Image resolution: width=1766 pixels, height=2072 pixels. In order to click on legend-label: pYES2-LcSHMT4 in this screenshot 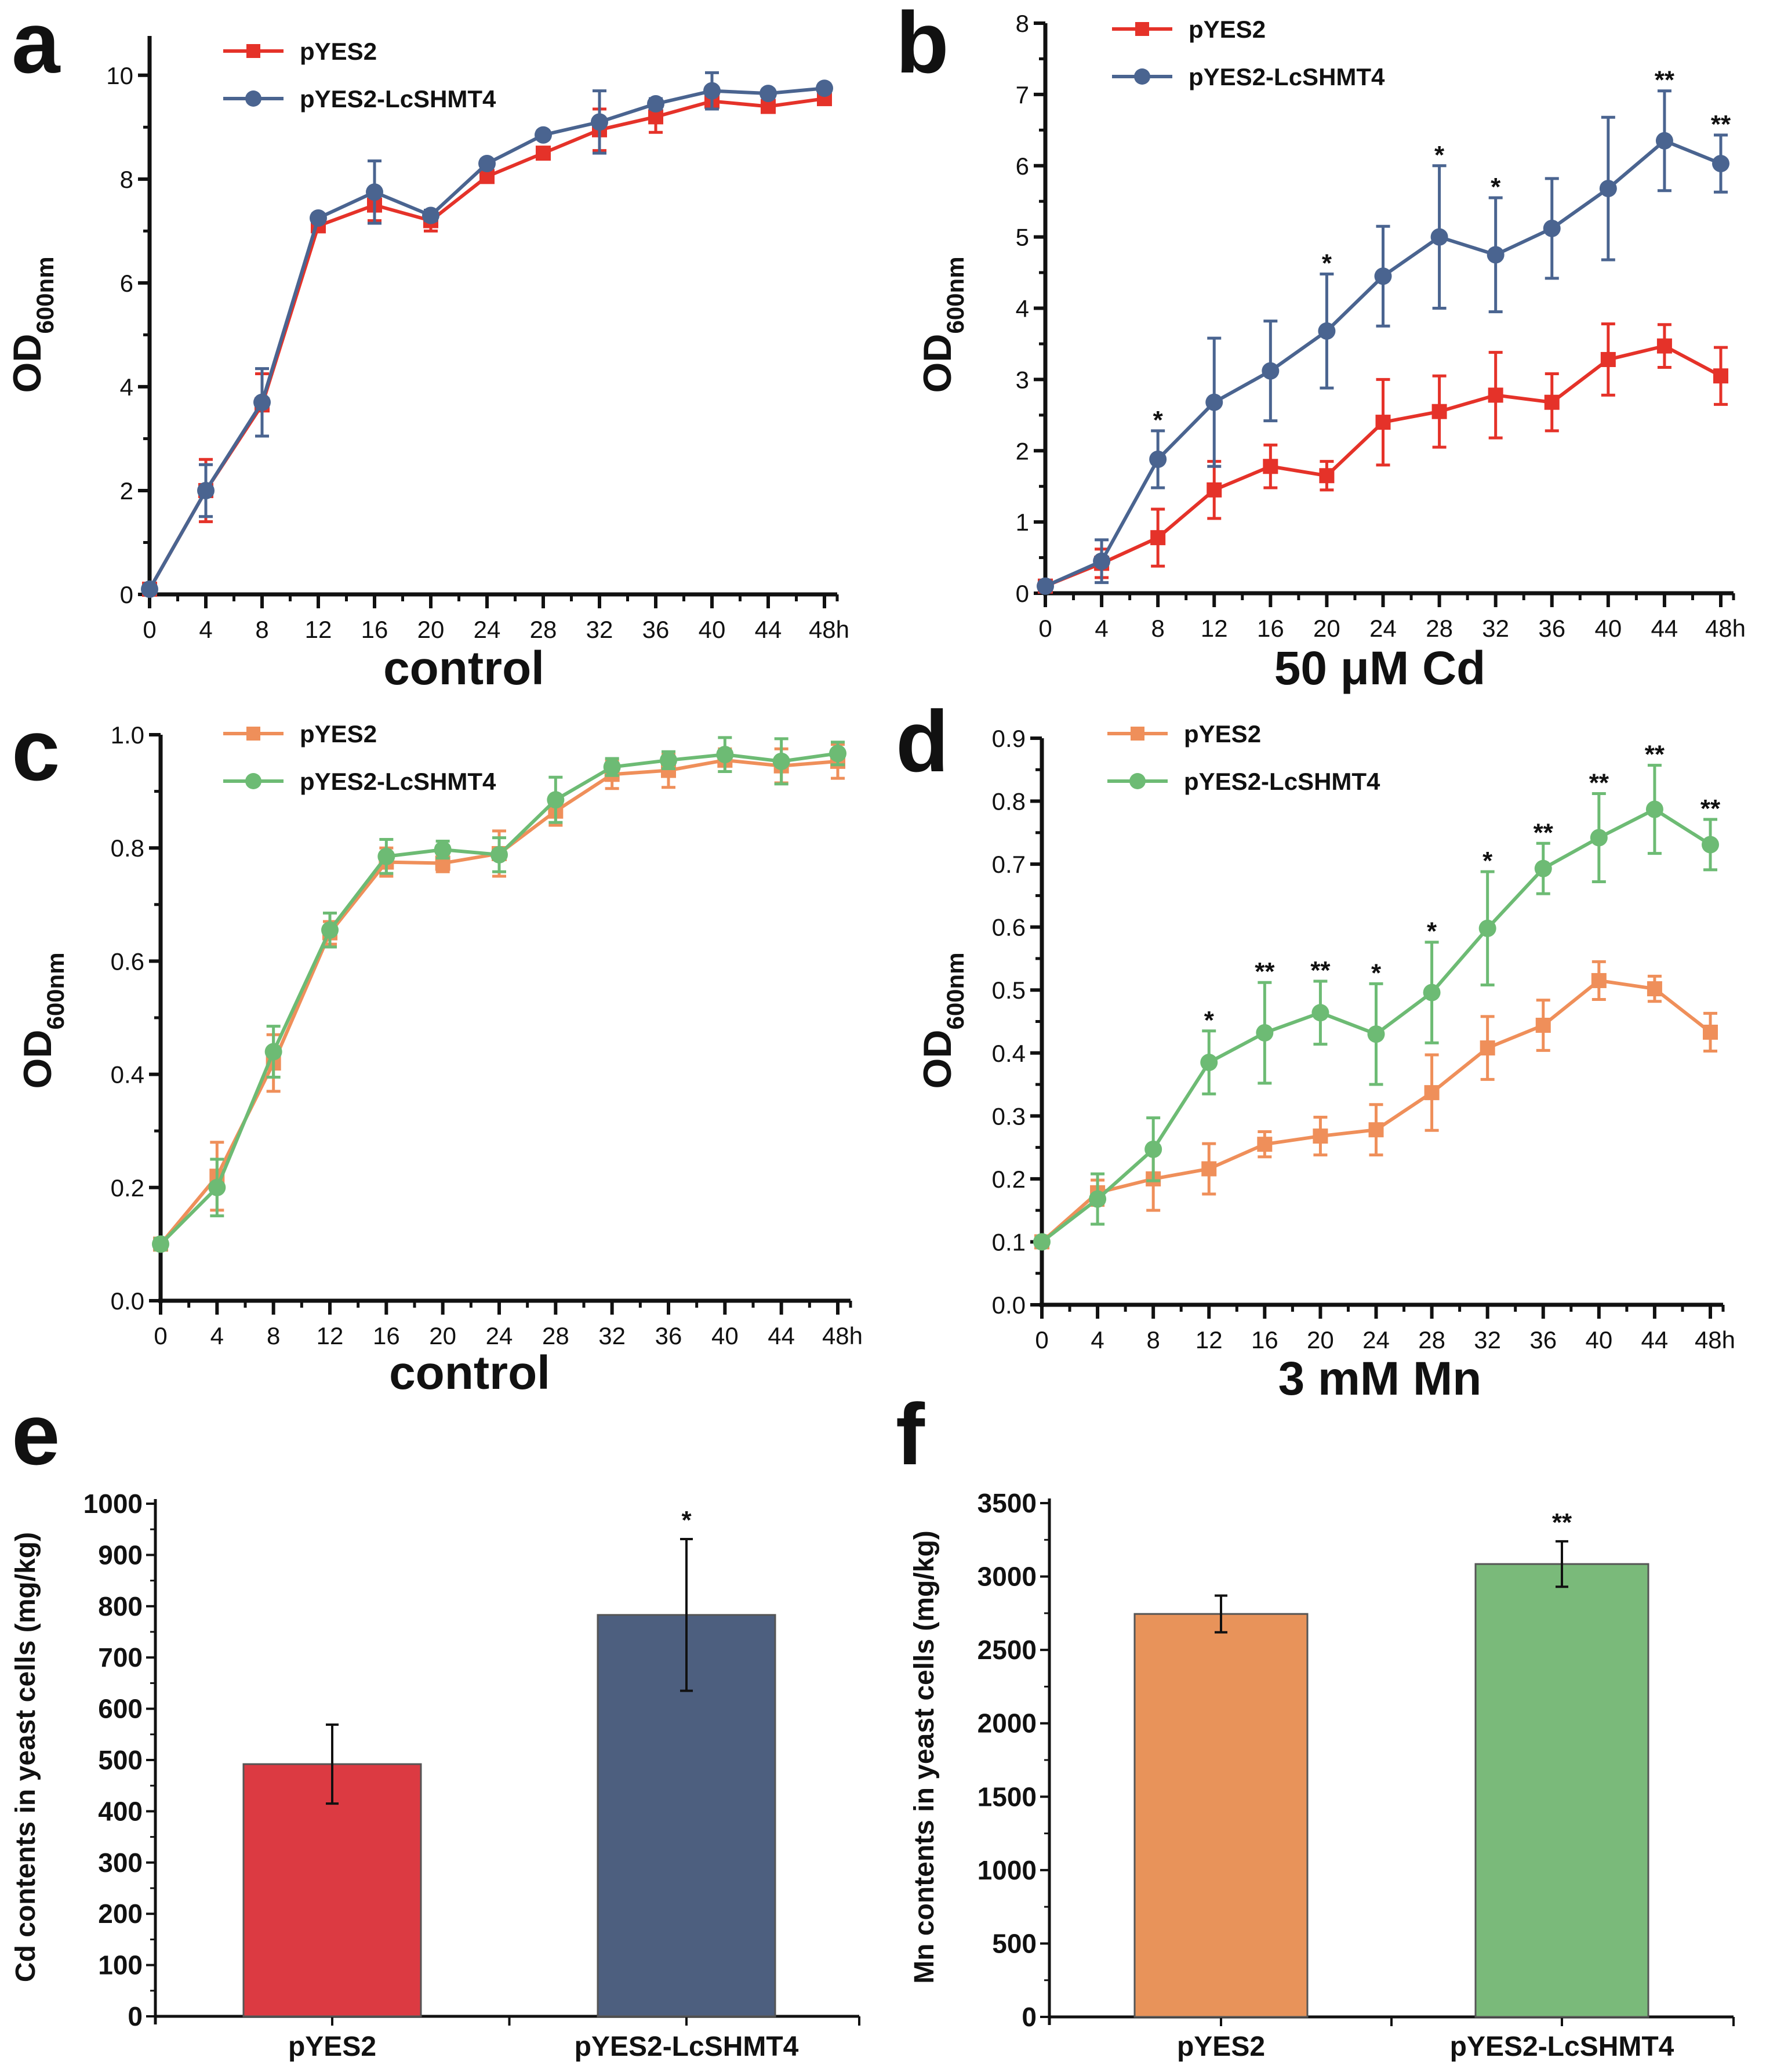, I will do `click(398, 99)`.